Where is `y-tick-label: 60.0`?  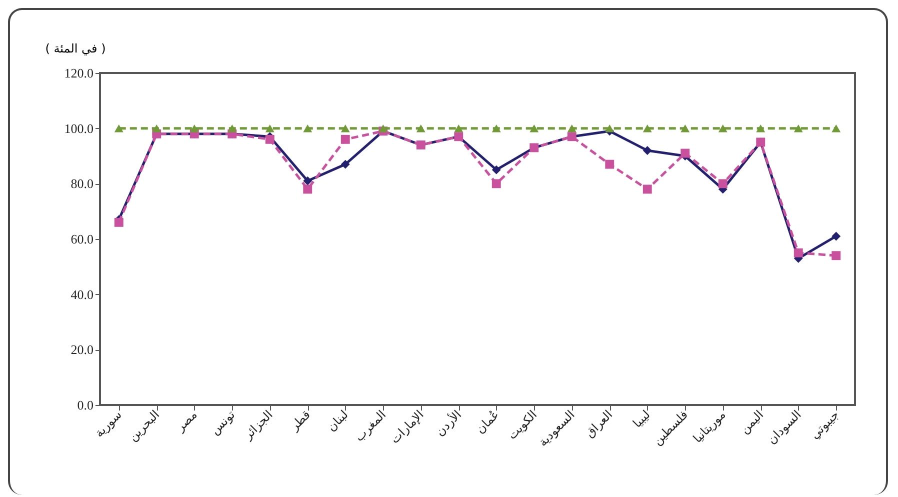 y-tick-label: 60.0 is located at coordinates (82, 239).